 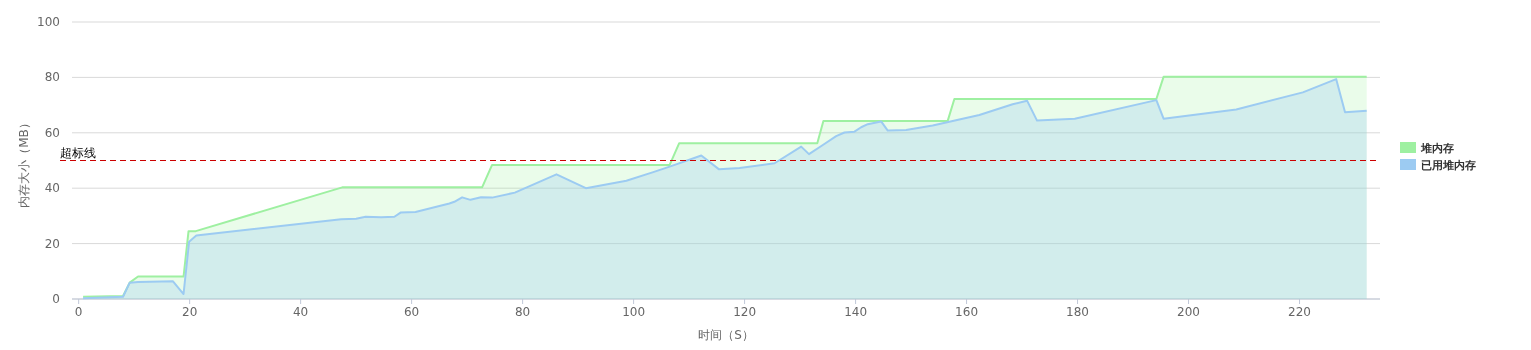 What do you see at coordinates (52, 77) in the screenshot?
I see `y-tick-label: 80` at bounding box center [52, 77].